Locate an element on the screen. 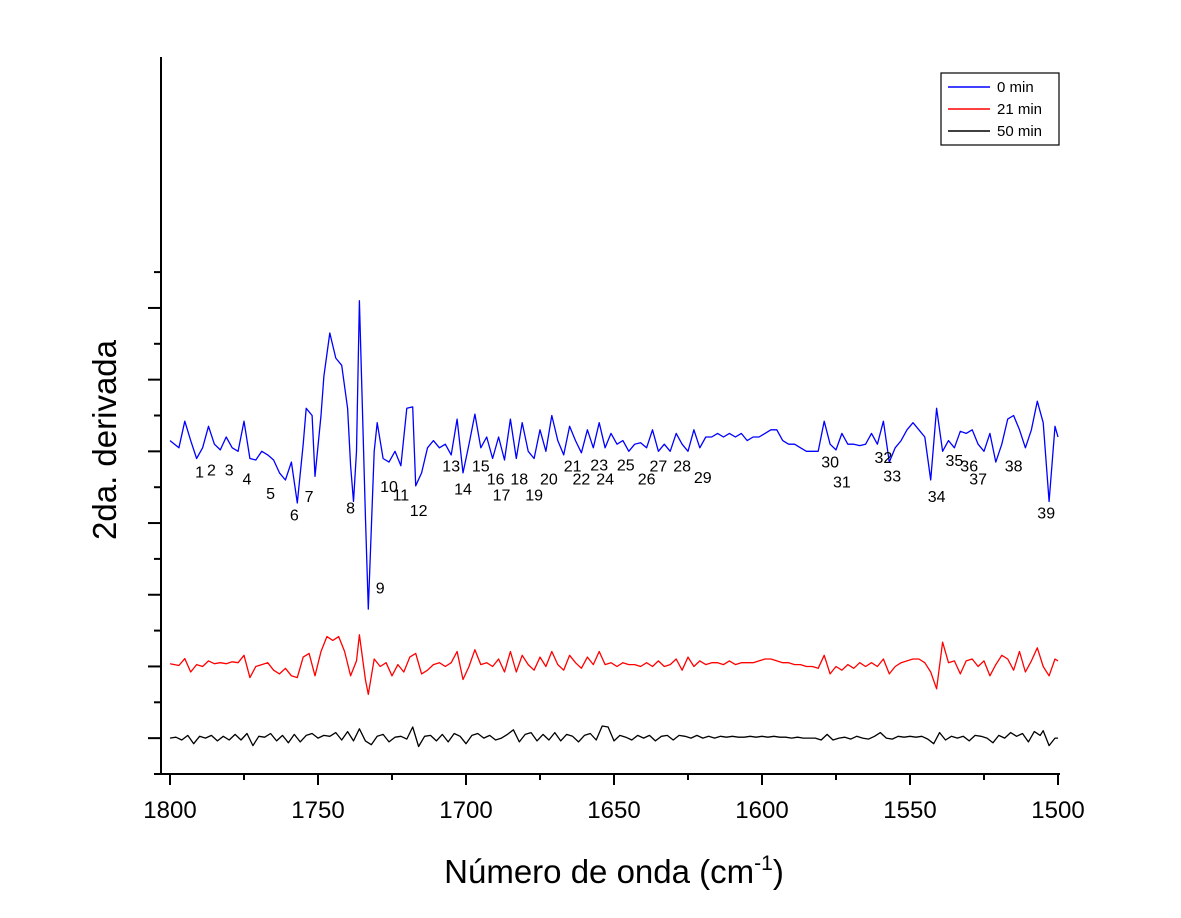 This screenshot has width=1181, height=918. x-tick-label: 1650 is located at coordinates (613, 810).